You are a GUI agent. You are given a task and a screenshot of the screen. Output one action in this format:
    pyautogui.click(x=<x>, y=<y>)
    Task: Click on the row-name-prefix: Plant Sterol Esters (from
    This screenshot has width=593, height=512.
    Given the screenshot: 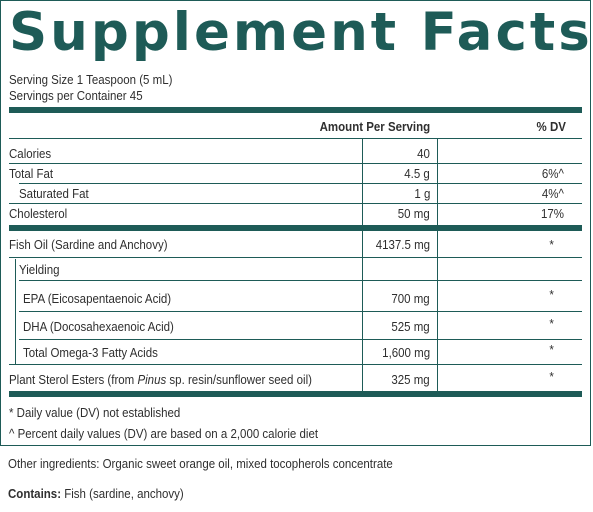 What is the action you would take?
    pyautogui.click(x=73, y=380)
    